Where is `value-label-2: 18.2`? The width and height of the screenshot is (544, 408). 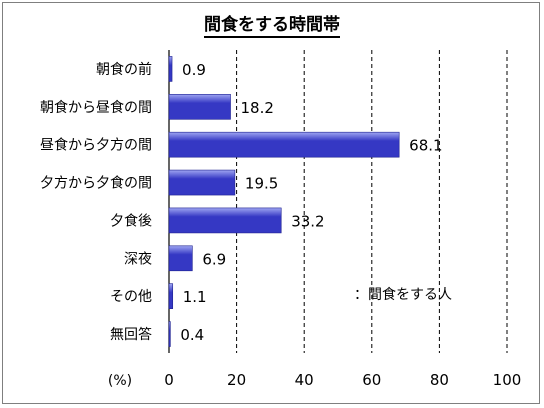 value-label-2: 18.2 is located at coordinates (257, 108).